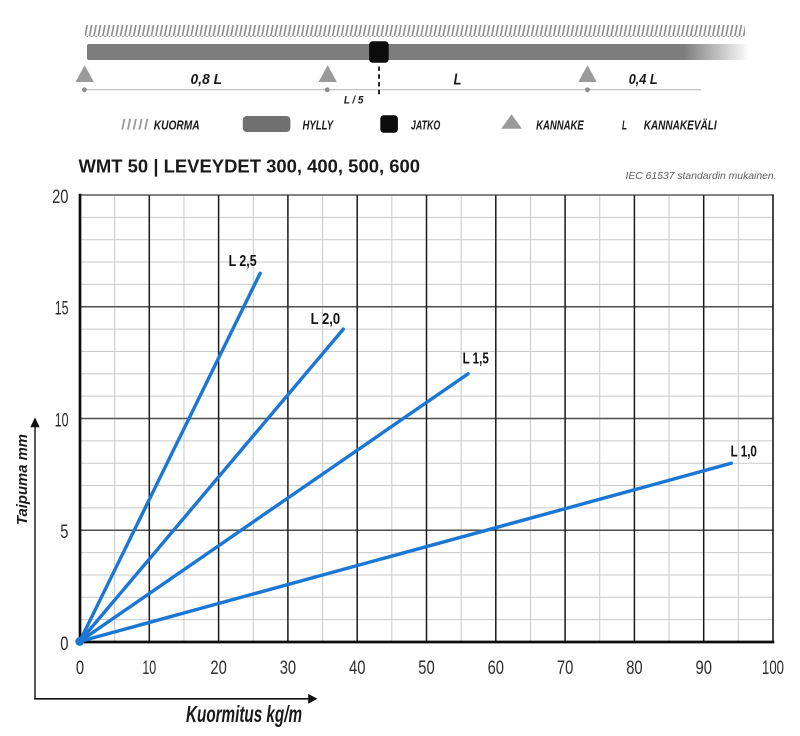 This screenshot has height=736, width=800. Describe the element at coordinates (22, 479) in the screenshot. I see `svg-text: Taipuma mm` at that location.